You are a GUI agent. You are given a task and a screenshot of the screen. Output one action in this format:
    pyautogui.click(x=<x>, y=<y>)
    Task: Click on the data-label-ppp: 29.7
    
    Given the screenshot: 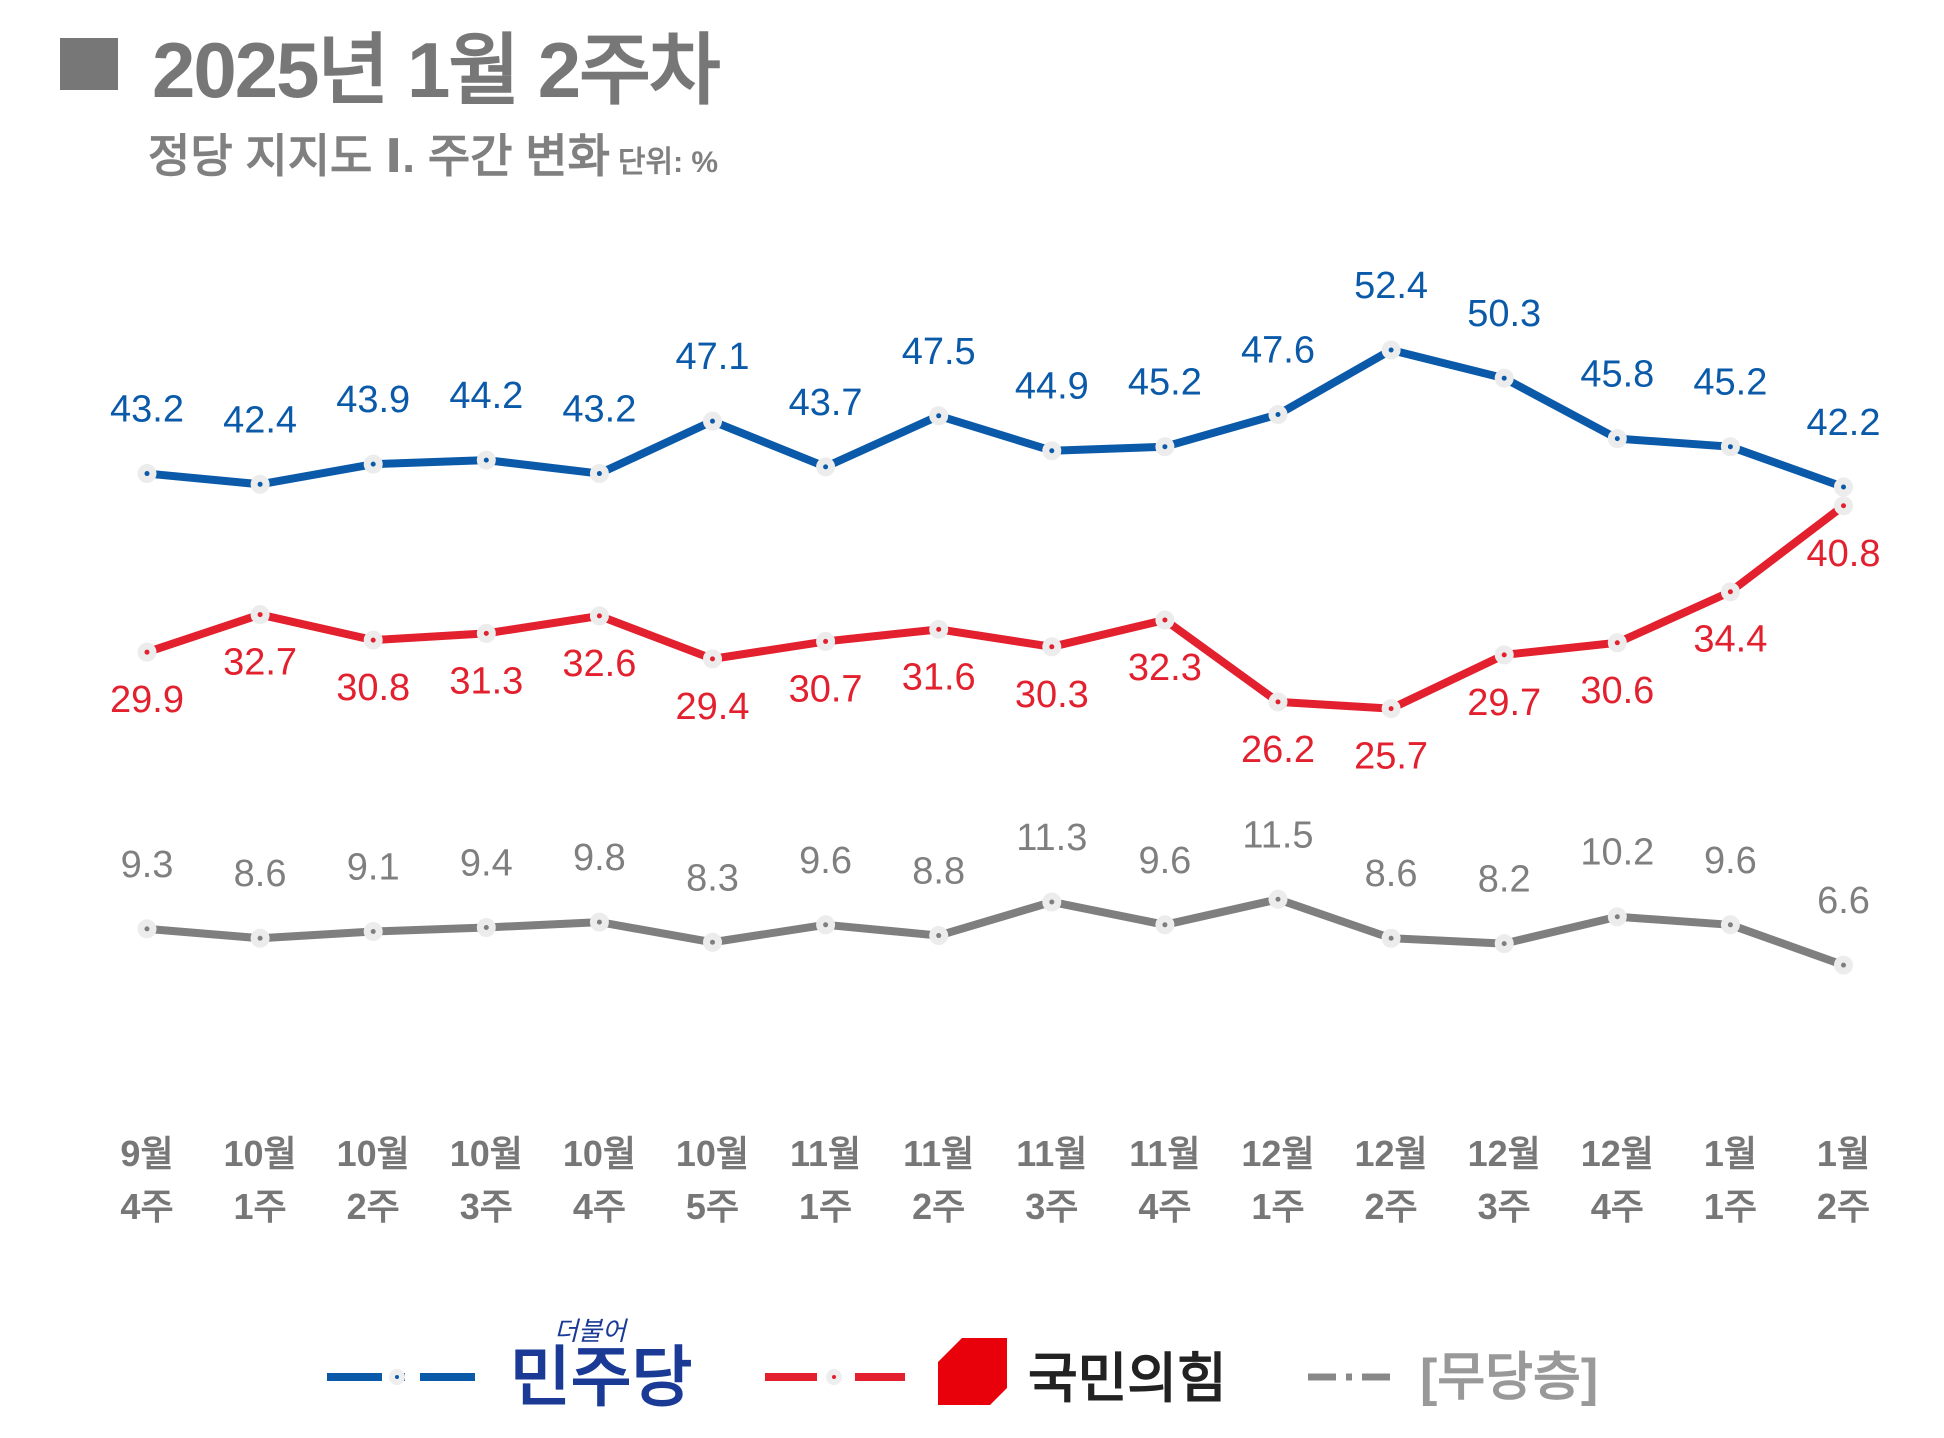 What is the action you would take?
    pyautogui.click(x=1504, y=703)
    